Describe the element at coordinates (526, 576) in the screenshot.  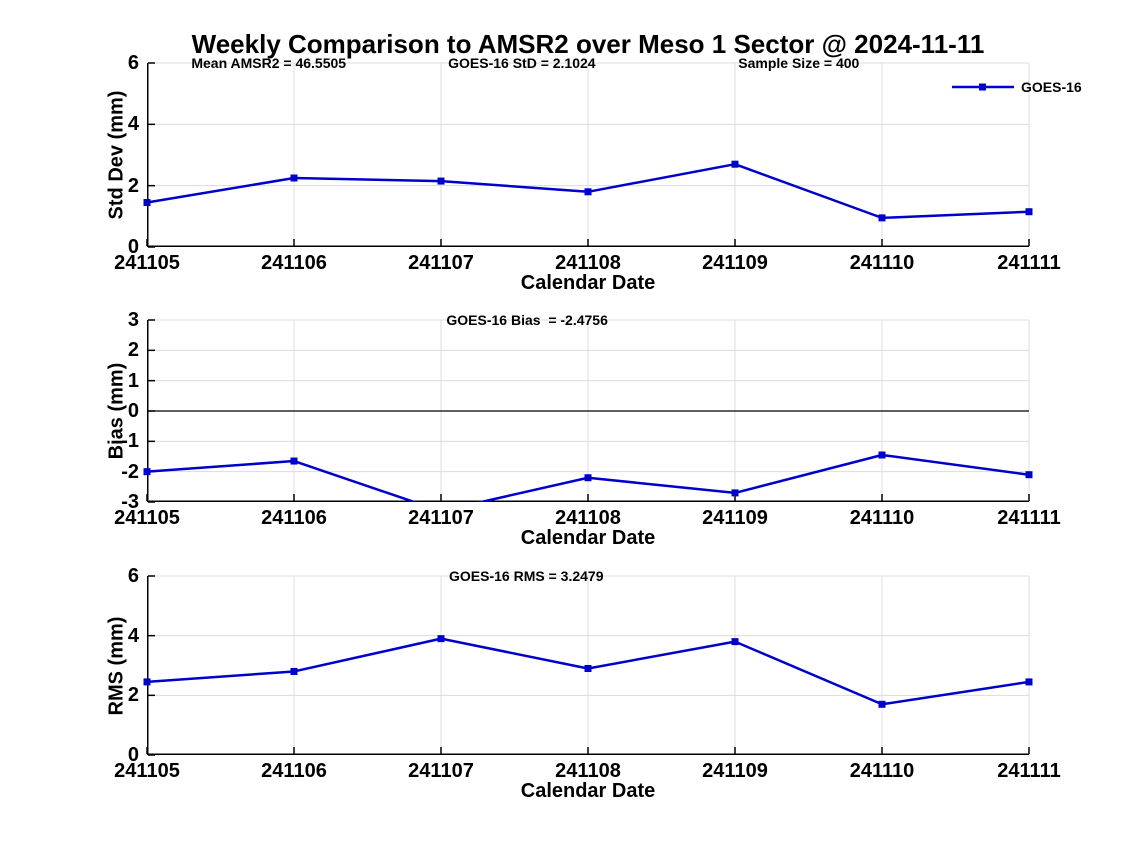
I see `annotation-goes16-rms: GOES-16 RMS = 3.2479` at that location.